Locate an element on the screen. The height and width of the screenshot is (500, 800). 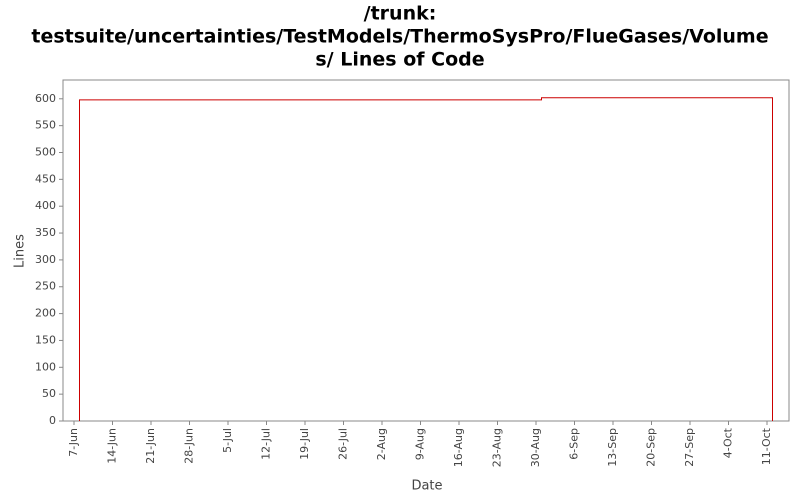
y-tick-label: 500 is located at coordinates (45, 151).